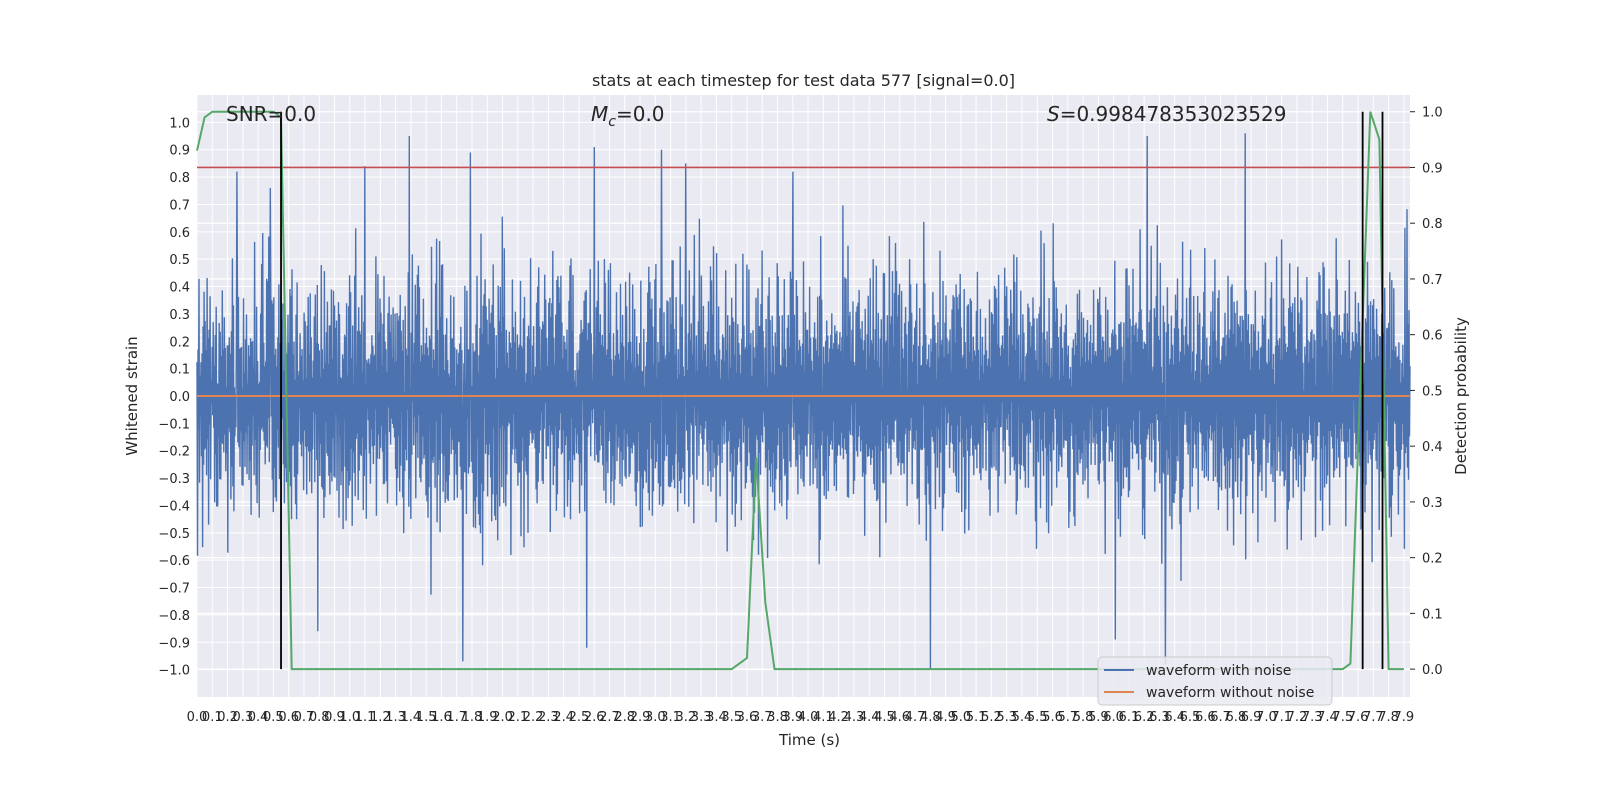 The height and width of the screenshot is (800, 1600). What do you see at coordinates (731, 717) in the screenshot?
I see `x-tick-label: 3.5` at bounding box center [731, 717].